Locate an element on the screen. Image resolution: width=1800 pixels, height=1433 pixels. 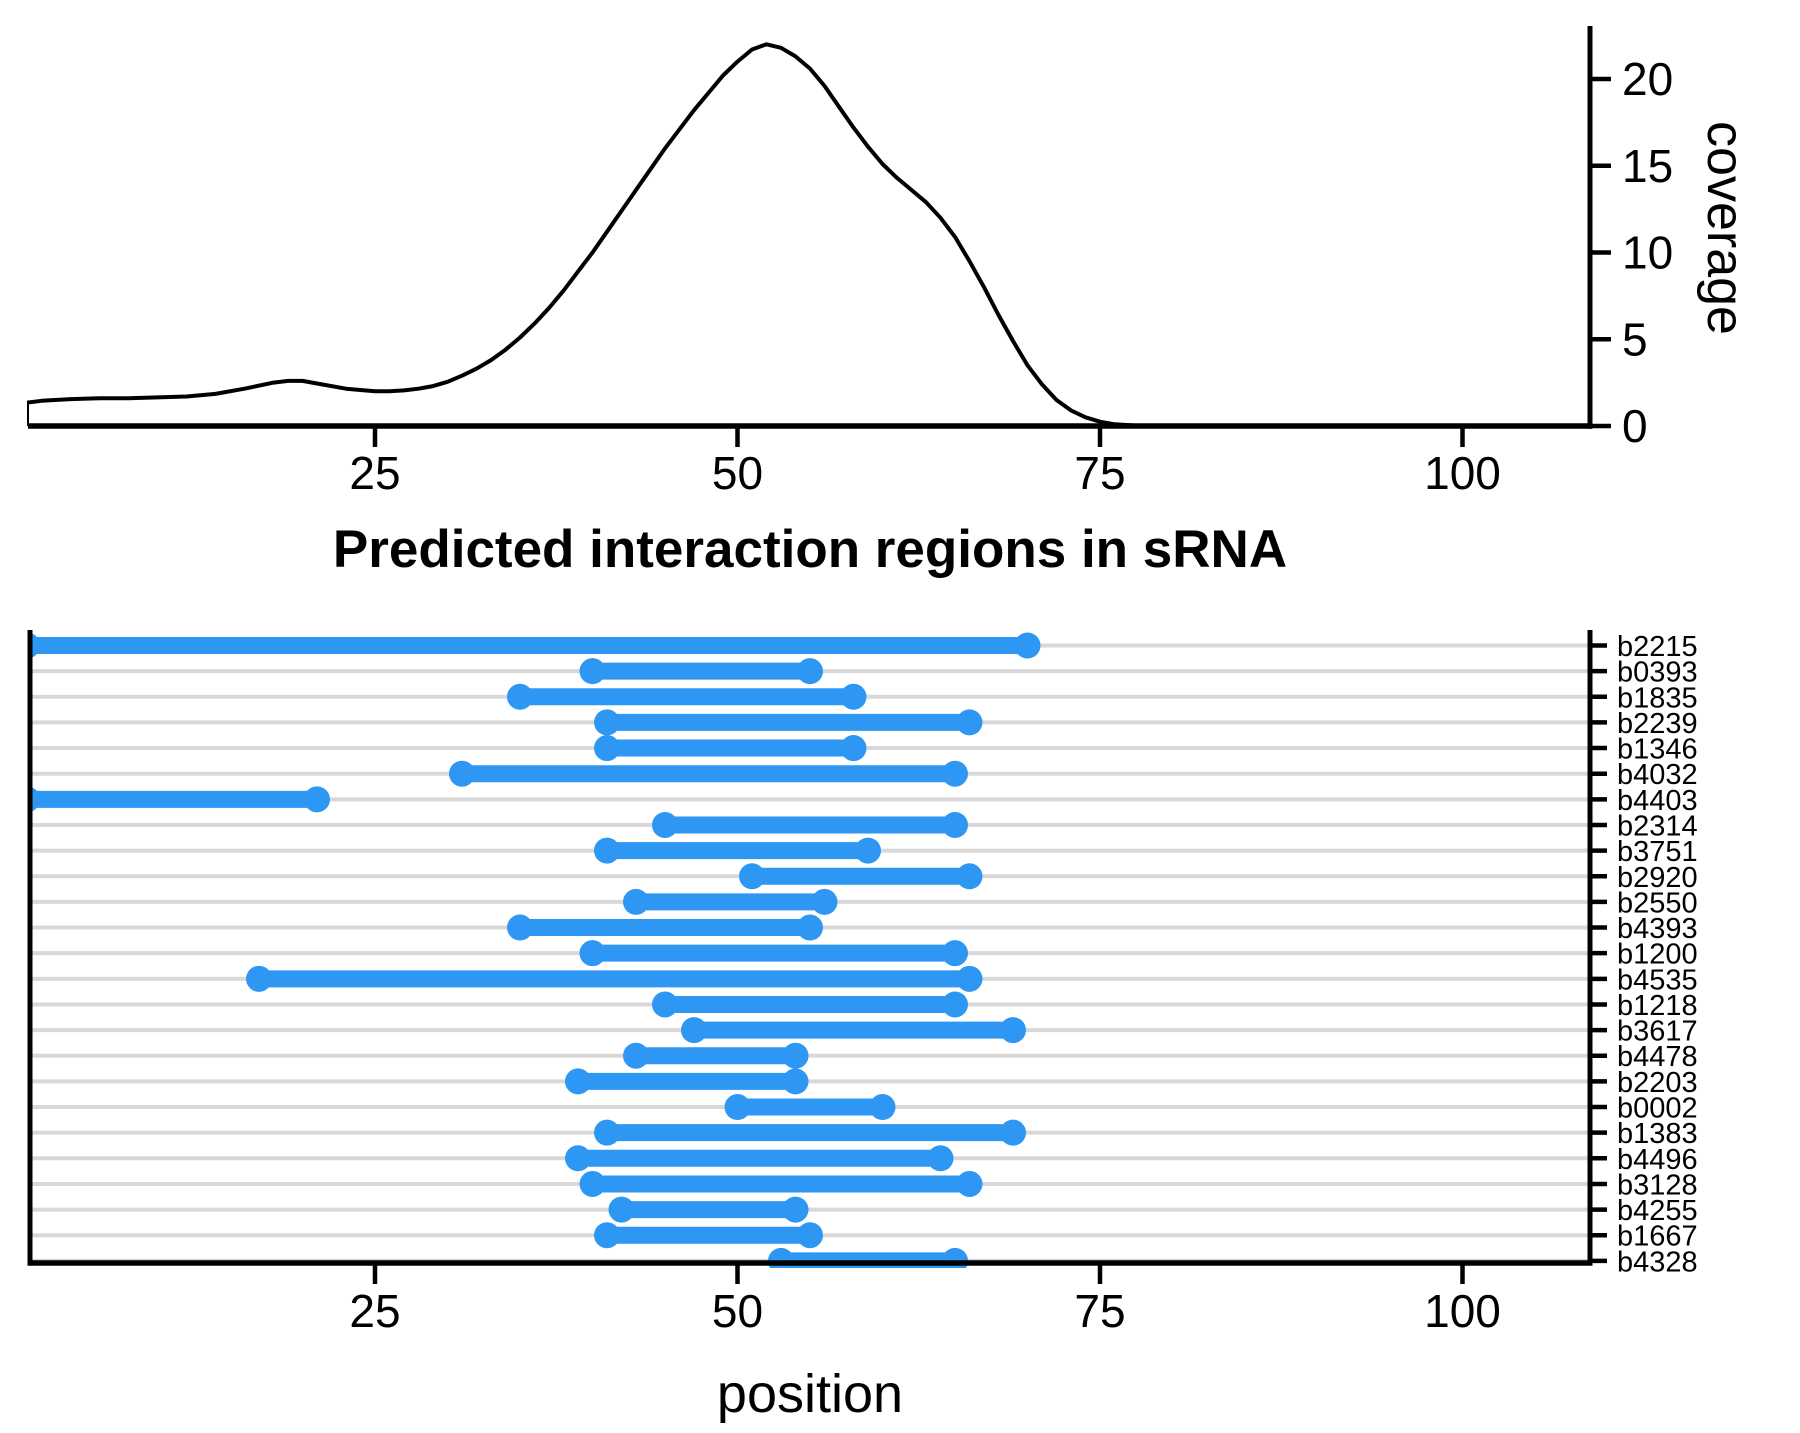
row-label: b0002 is located at coordinates (1657, 1109).